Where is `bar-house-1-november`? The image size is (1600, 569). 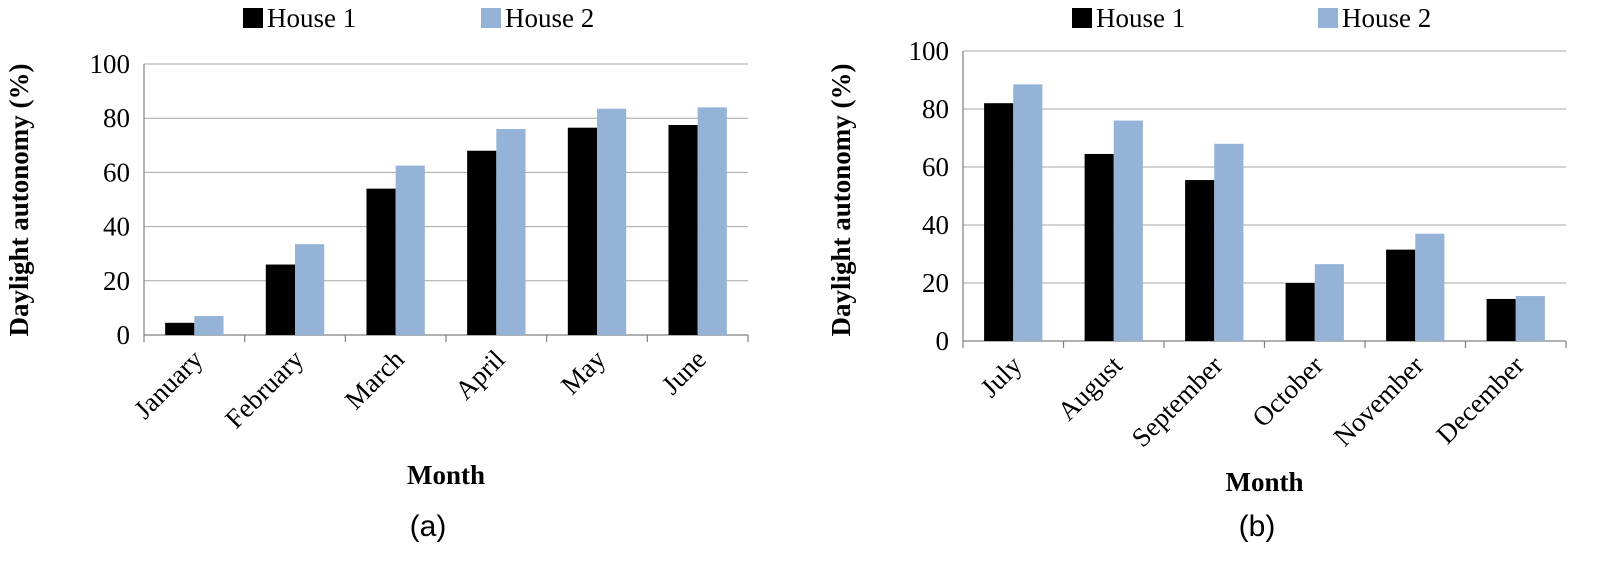
bar-house-1-november is located at coordinates (1401, 295).